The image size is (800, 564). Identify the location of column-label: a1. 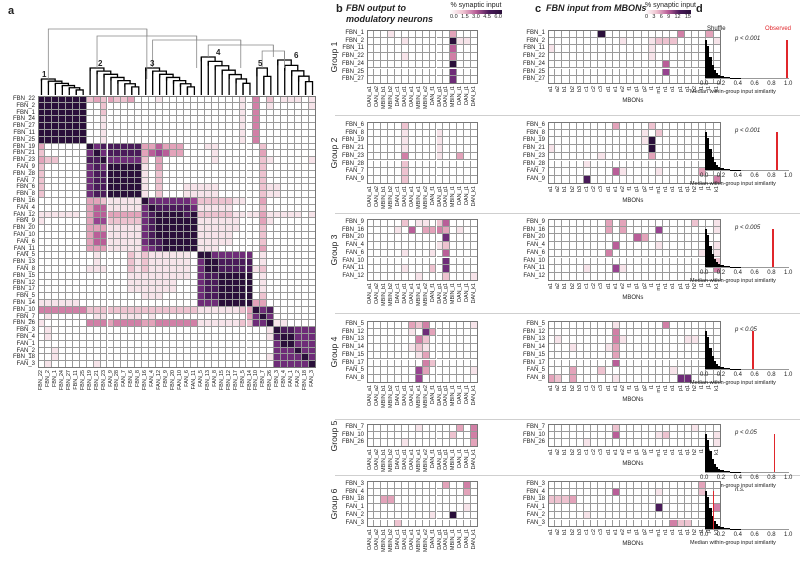
(551, 188).